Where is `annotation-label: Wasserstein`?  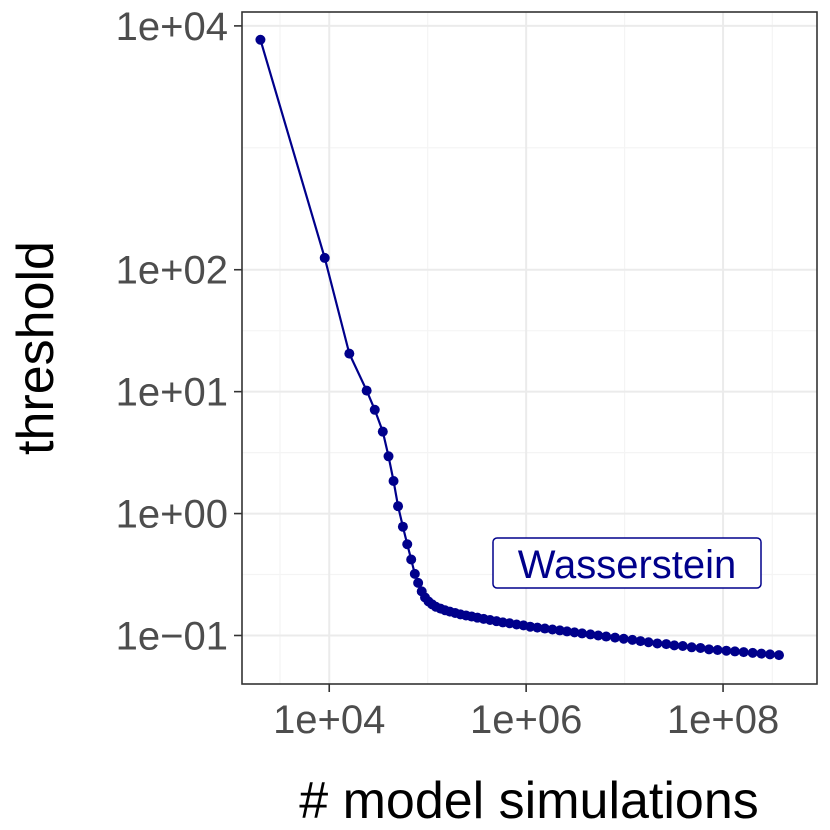
annotation-label: Wasserstein is located at coordinates (627, 565).